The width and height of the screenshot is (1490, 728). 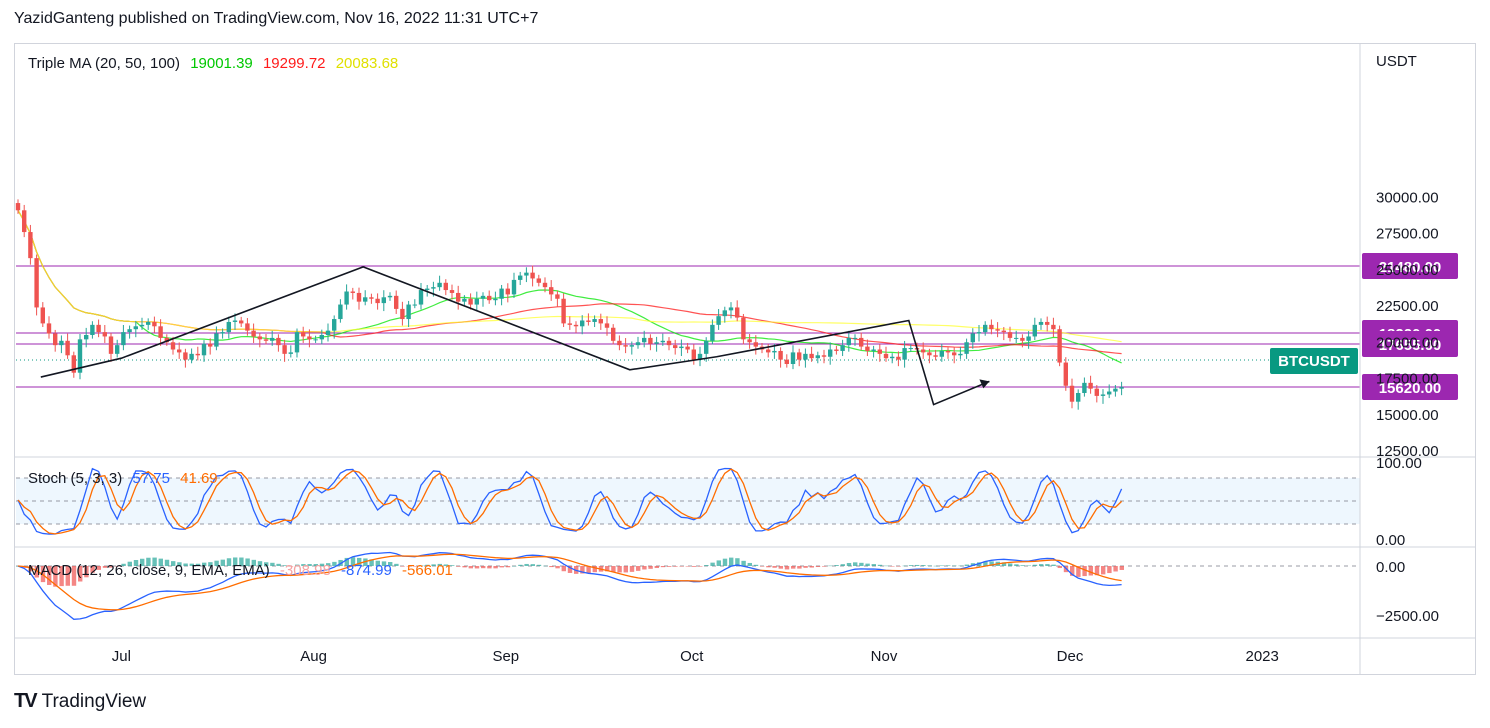 What do you see at coordinates (126, 478) in the screenshot?
I see `stoch-legend: Stoch (5, 3, 3) 57.75 41.69` at bounding box center [126, 478].